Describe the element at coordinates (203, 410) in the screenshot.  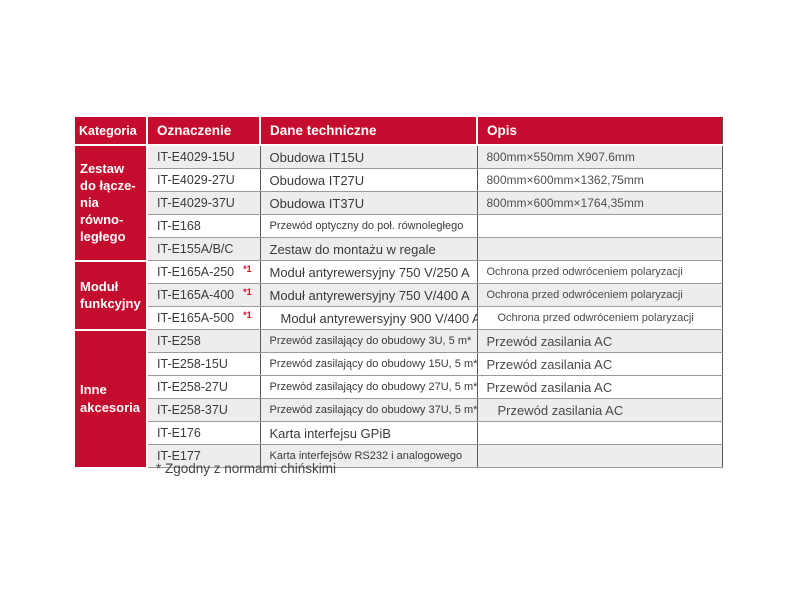
I see `code-cell: IT-E258-37U` at that location.